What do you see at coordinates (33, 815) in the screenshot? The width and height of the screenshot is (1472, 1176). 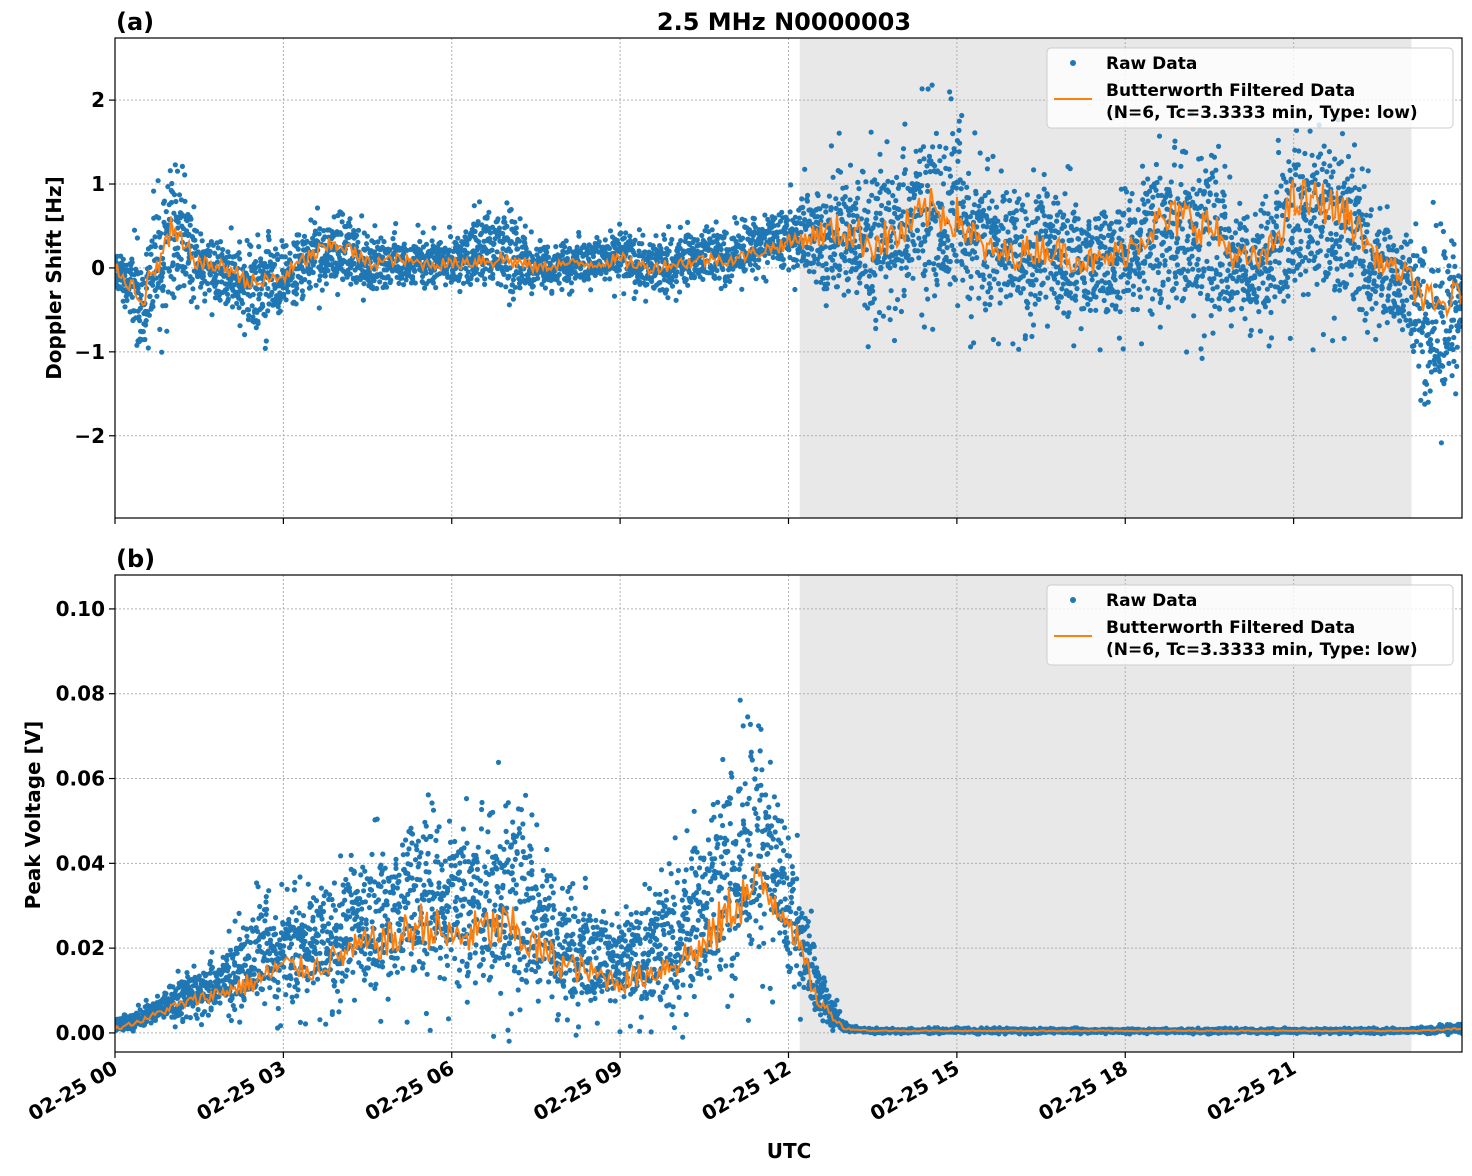 I see `y-axis-label-b: Peak Voltage [V]` at bounding box center [33, 815].